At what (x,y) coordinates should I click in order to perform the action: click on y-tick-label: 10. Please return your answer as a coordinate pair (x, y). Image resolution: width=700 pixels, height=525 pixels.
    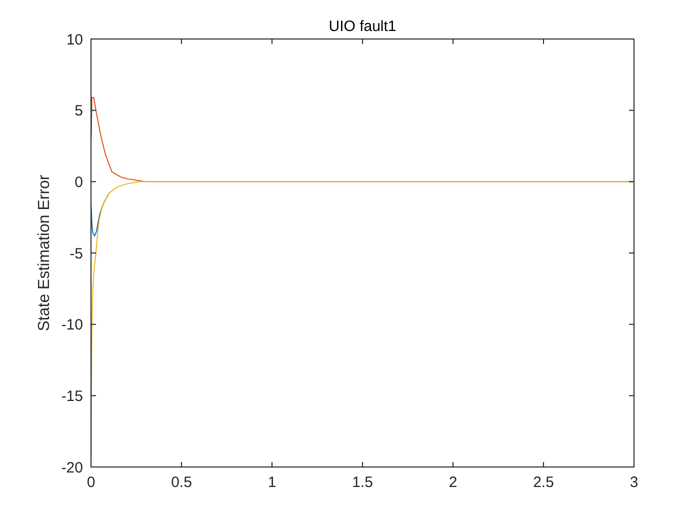
    Looking at the image, I should click on (74, 39).